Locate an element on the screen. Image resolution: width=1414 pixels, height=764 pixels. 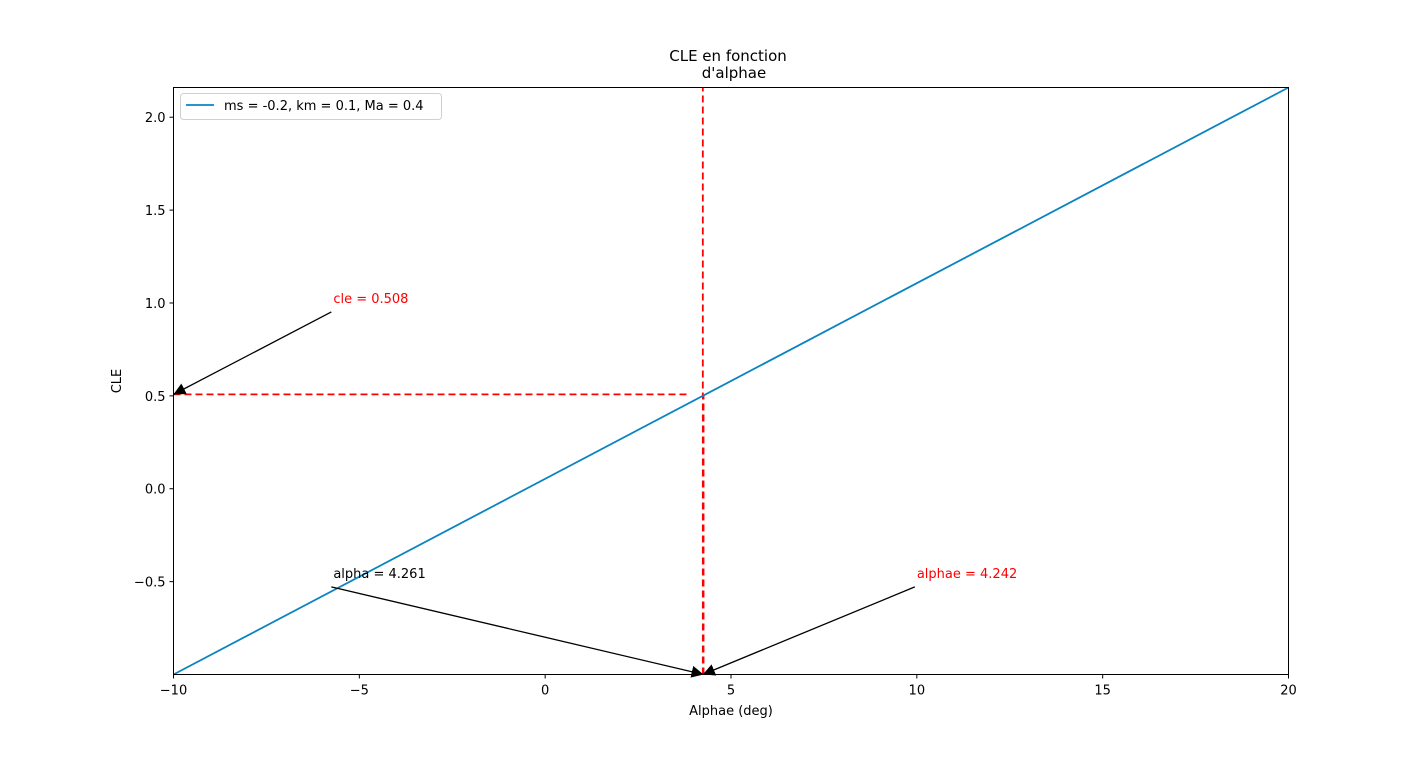
x-tick-label: 10 is located at coordinates (917, 691).